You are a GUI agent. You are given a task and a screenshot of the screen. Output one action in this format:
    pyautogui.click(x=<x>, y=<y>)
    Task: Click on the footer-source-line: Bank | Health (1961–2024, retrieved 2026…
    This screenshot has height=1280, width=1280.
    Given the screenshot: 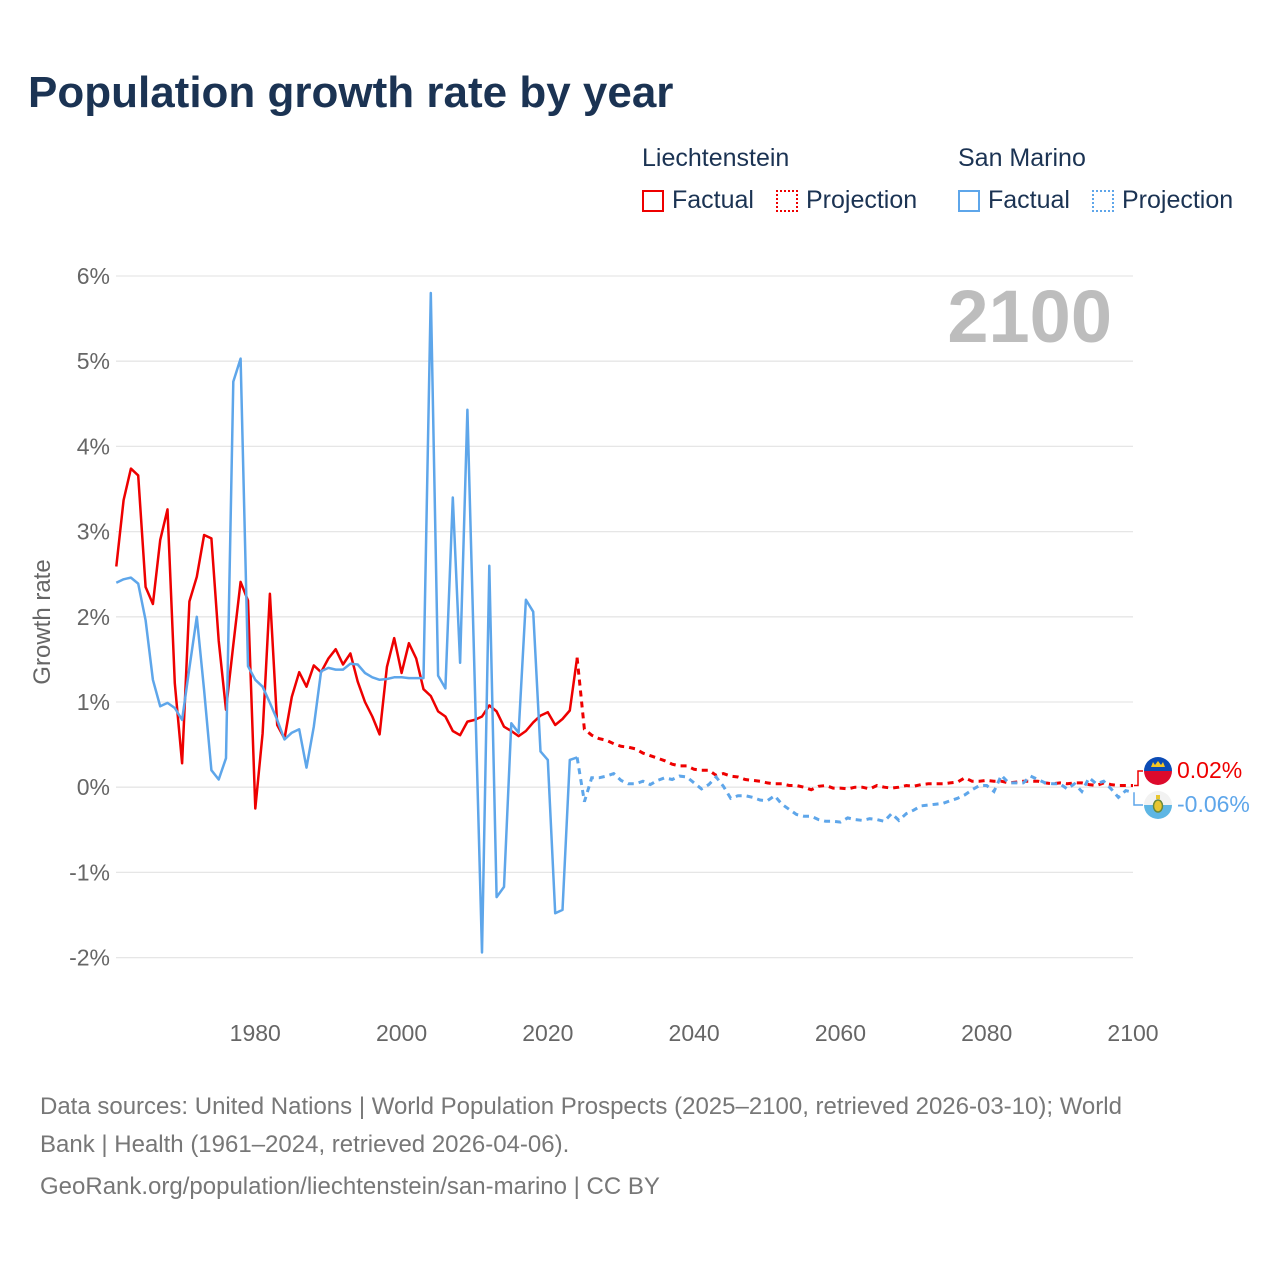 What is the action you would take?
    pyautogui.click(x=305, y=1144)
    